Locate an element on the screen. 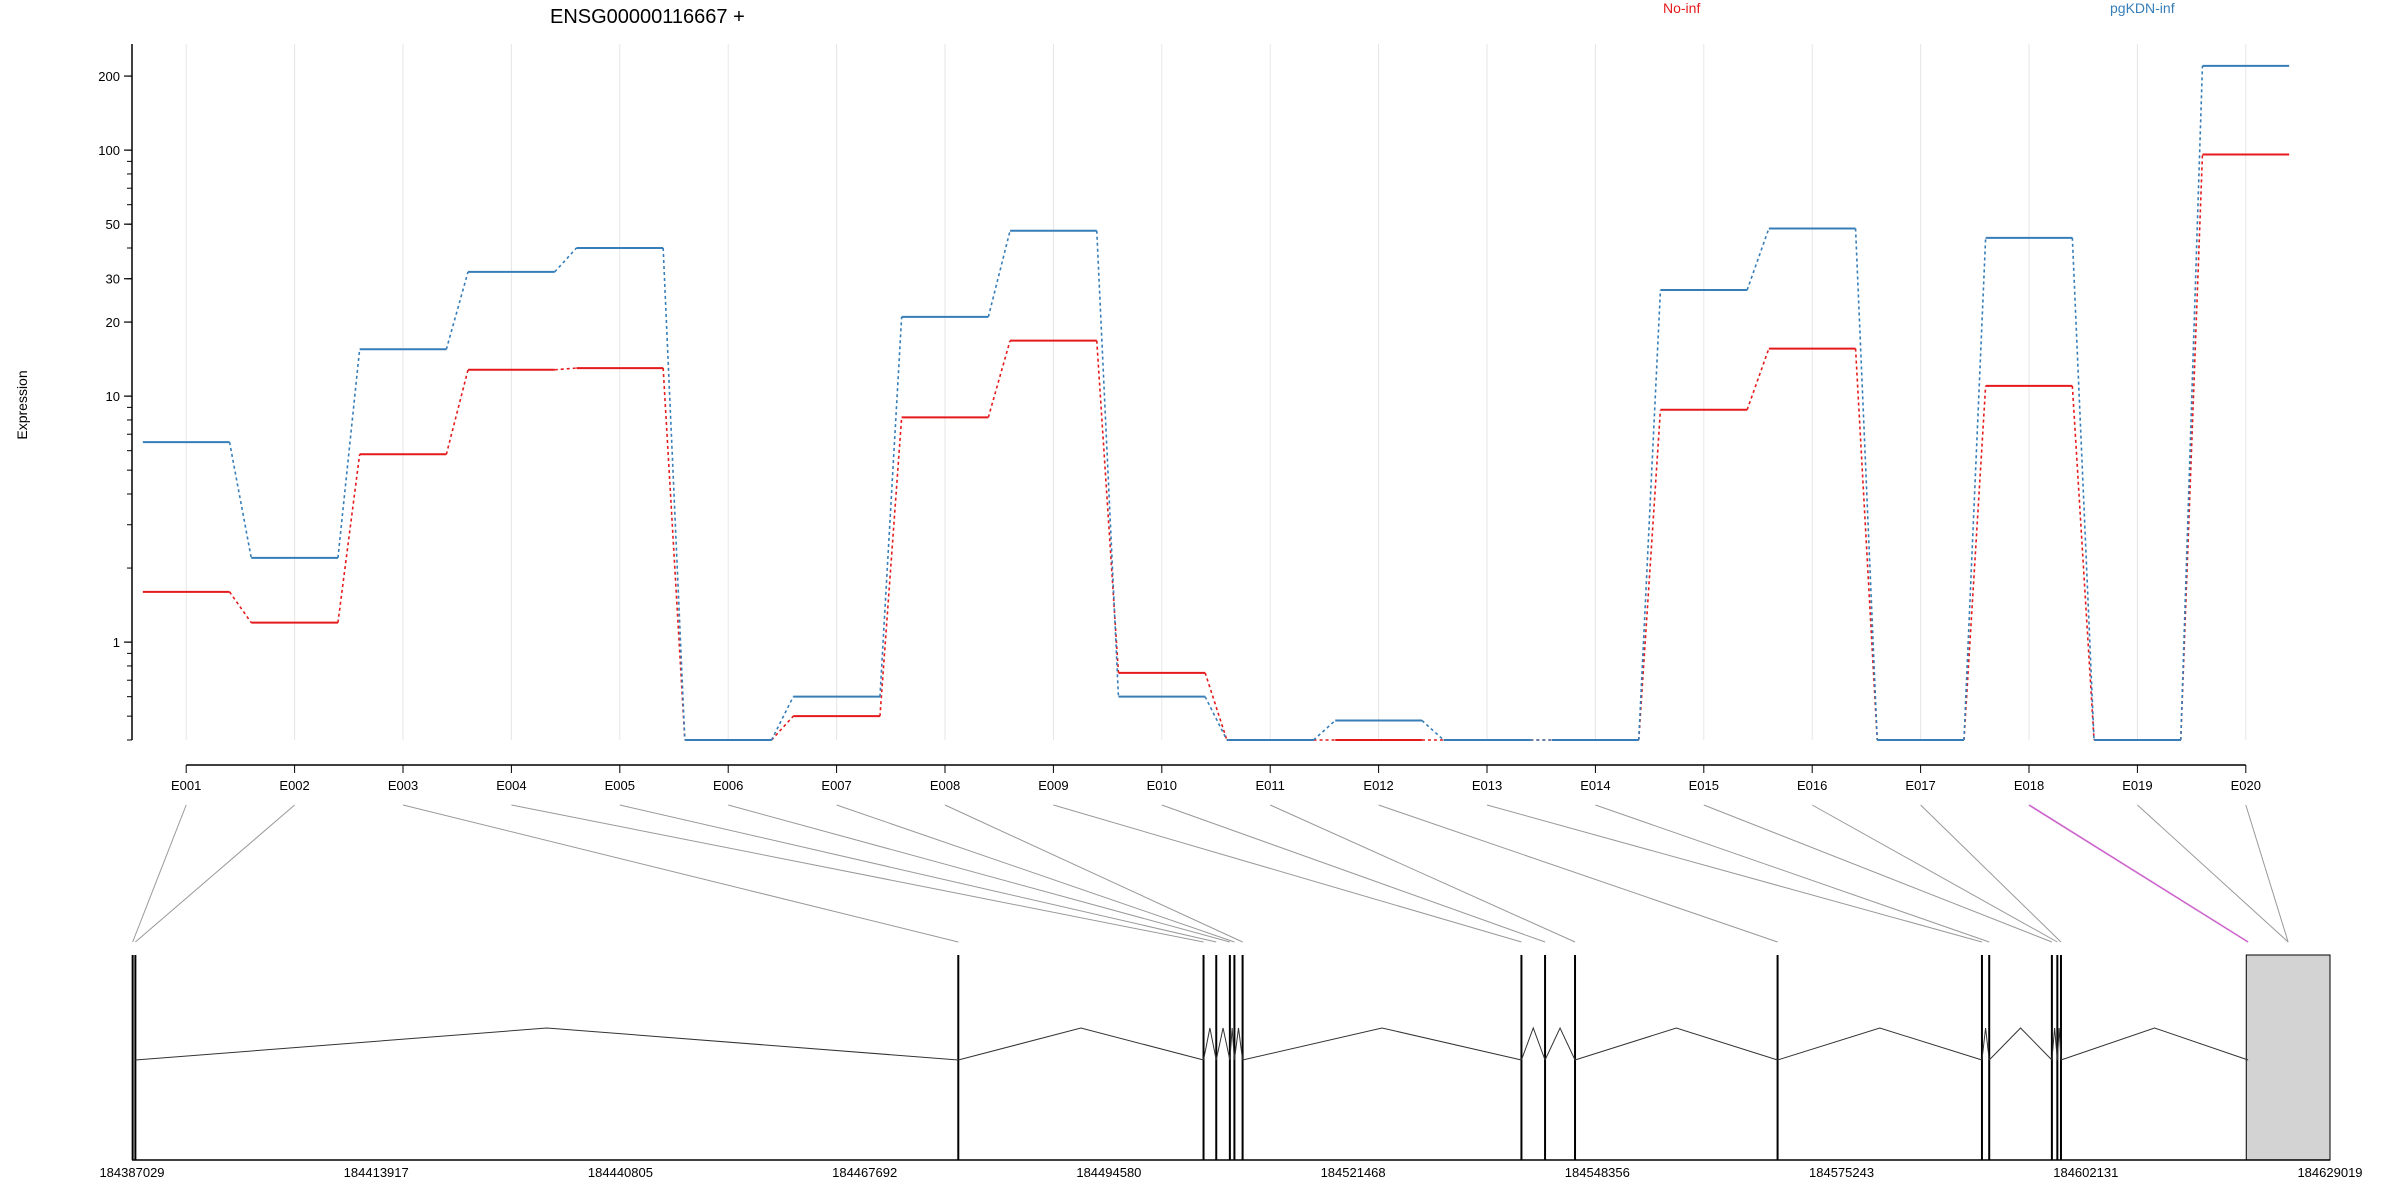  x-tick-label: E007 is located at coordinates (836, 785).